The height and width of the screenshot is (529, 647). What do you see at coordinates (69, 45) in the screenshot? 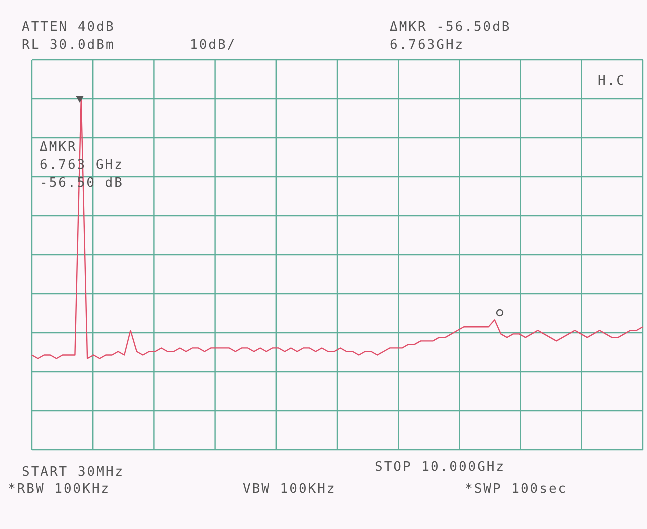
I see `text: RL 30.0dBm` at bounding box center [69, 45].